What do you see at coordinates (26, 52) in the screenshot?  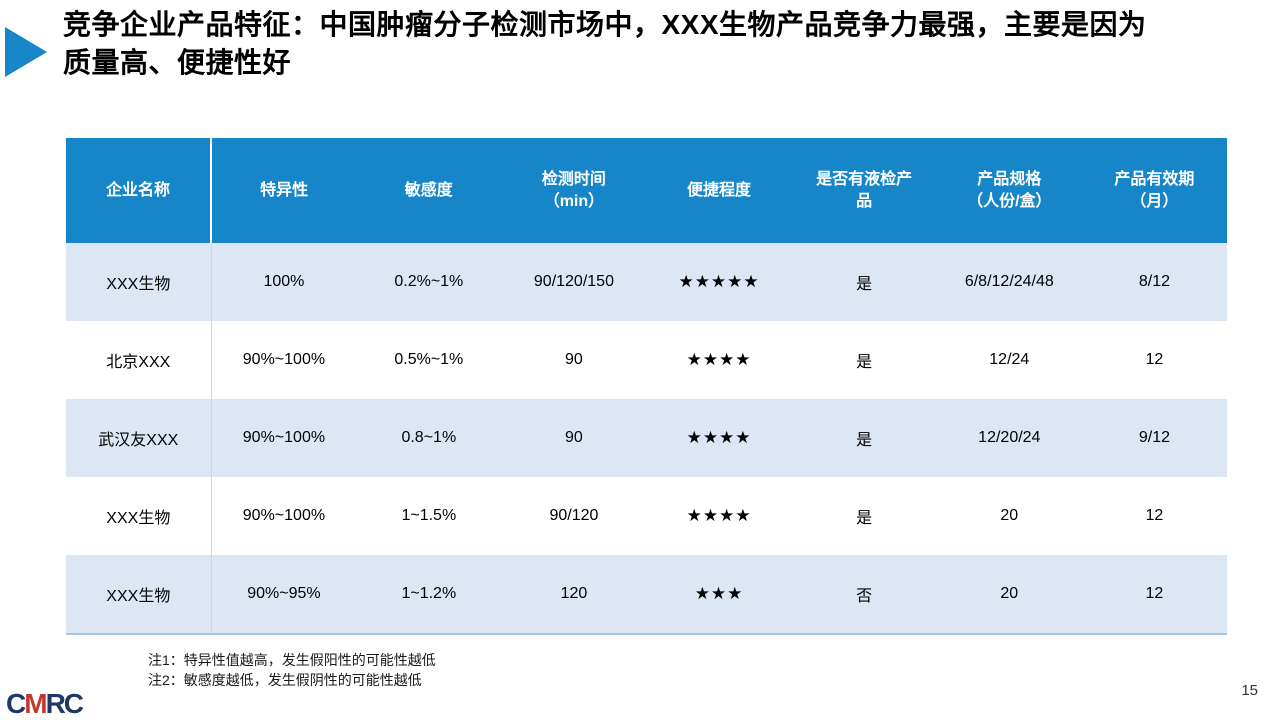 I see `title-arrow-icon` at bounding box center [26, 52].